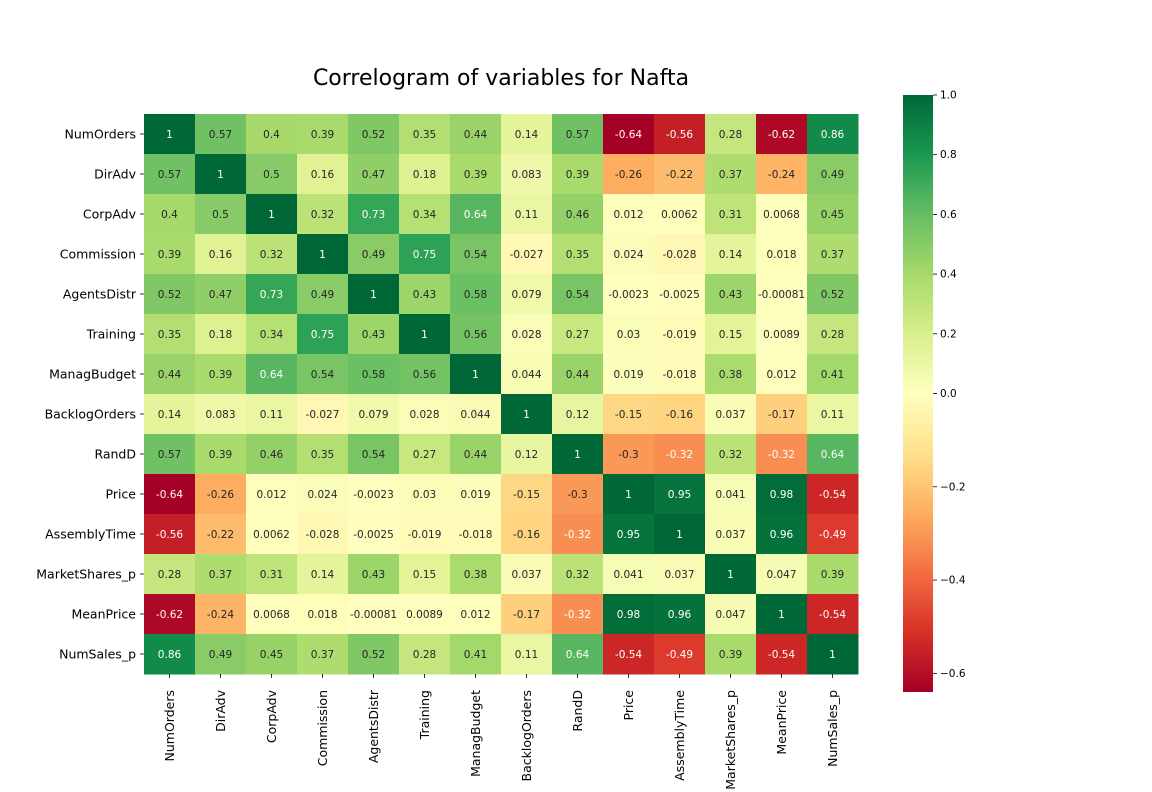 Image resolution: width=1152 pixels, height=792 pixels. What do you see at coordinates (953, 674) in the screenshot?
I see `colorbar-tick-label: −0.6` at bounding box center [953, 674].